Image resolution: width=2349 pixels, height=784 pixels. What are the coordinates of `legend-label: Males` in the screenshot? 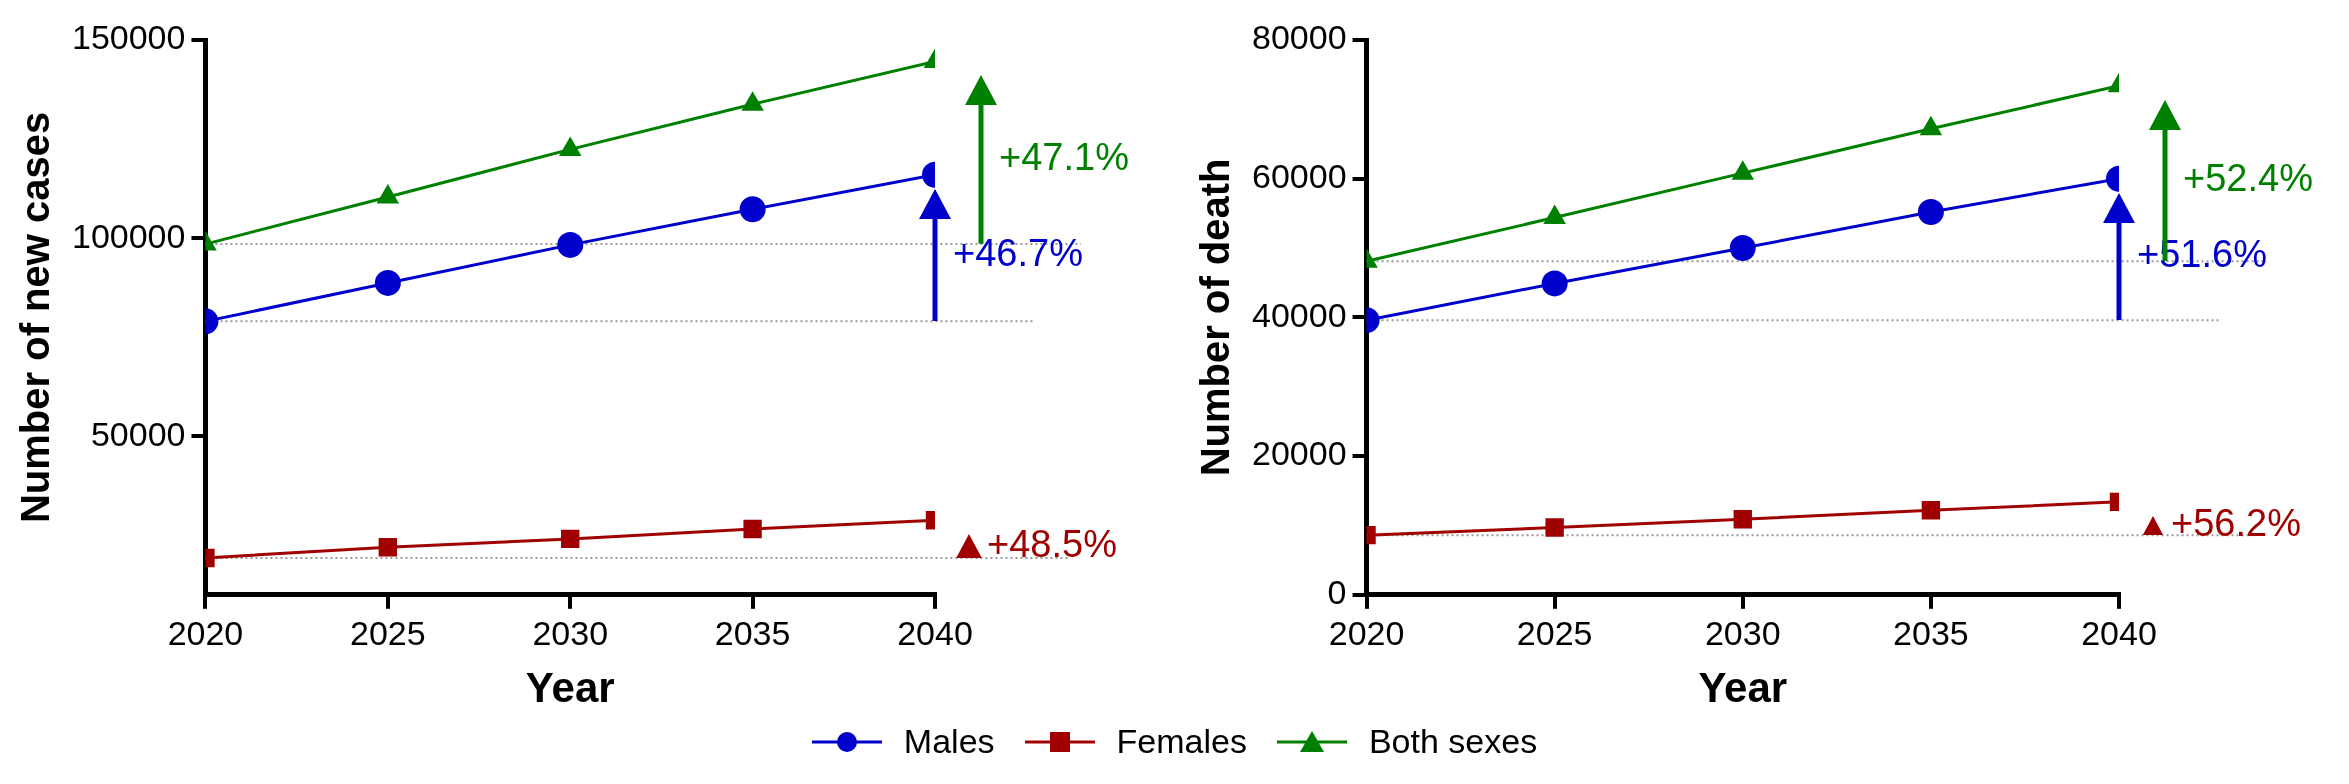 It's located at (949, 741).